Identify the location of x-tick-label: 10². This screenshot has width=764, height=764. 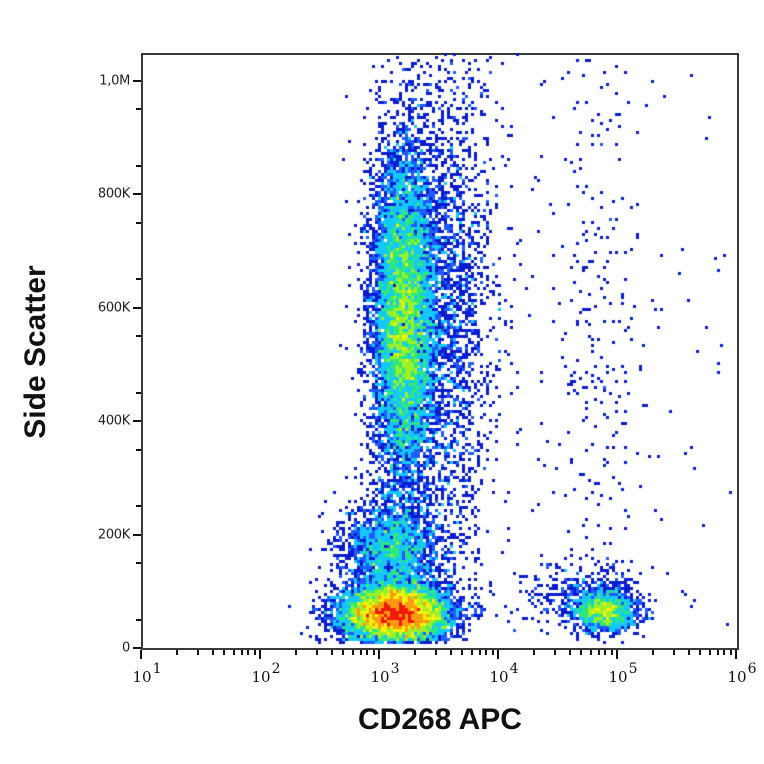
(266, 673).